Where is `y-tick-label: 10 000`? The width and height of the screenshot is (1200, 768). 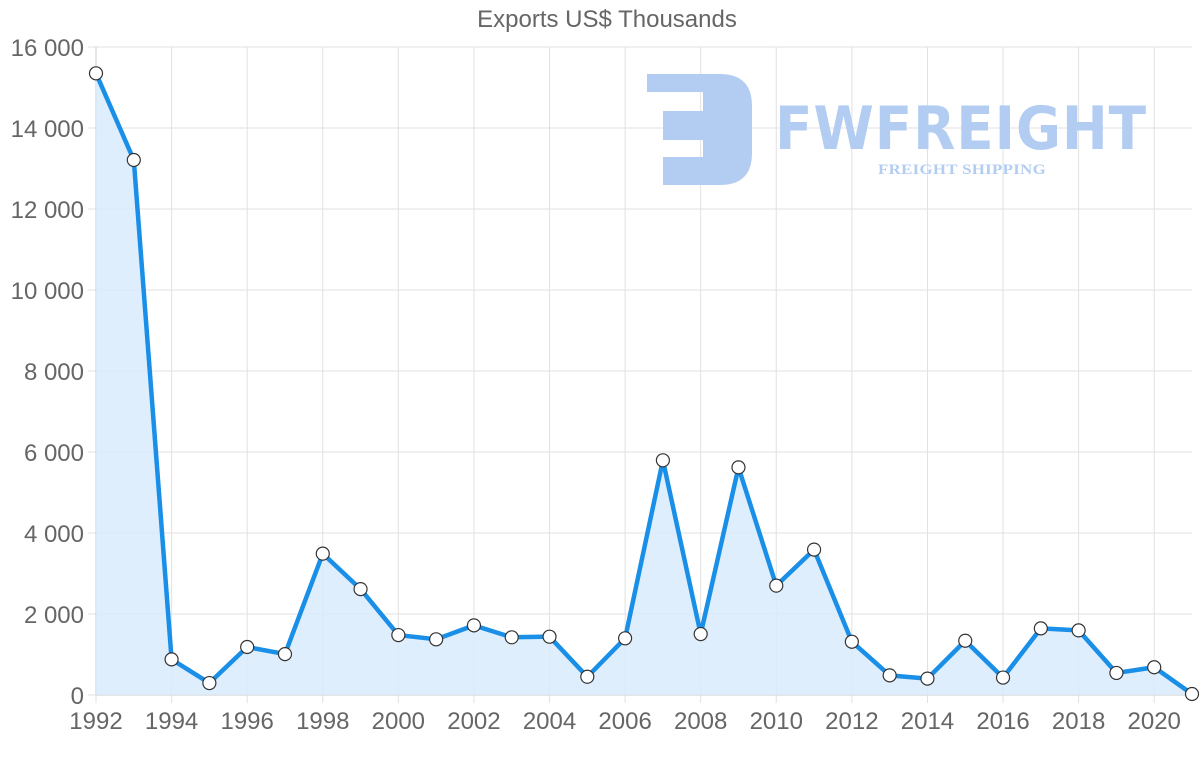 y-tick-label: 10 000 is located at coordinates (47, 291).